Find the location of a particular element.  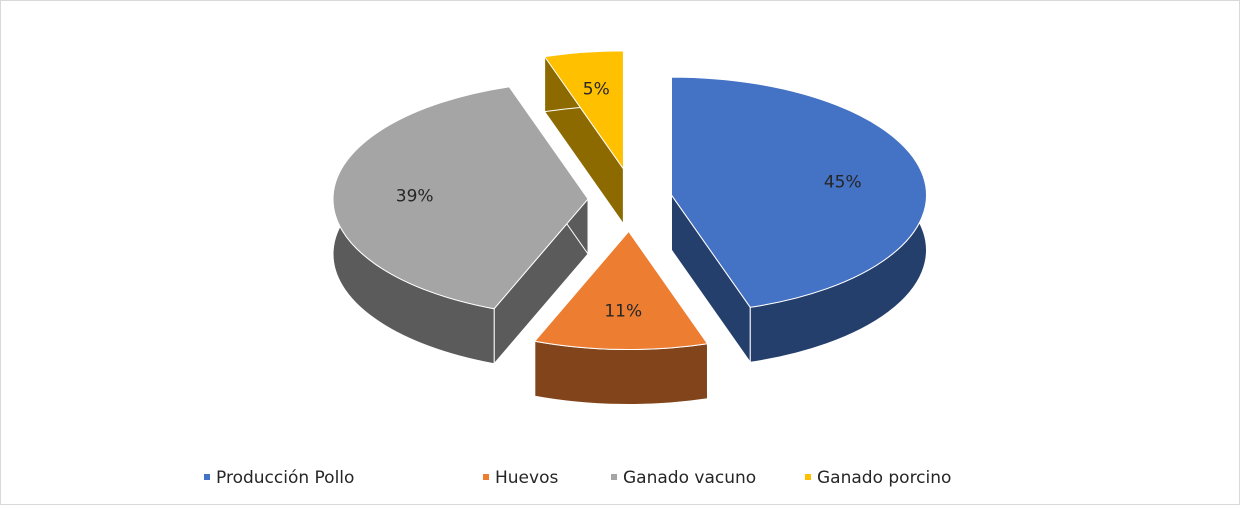

data-label: 45% is located at coordinates (843, 183).